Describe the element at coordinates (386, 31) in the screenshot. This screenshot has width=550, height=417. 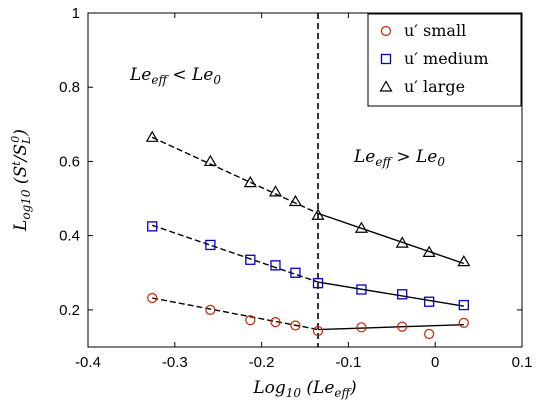
I see `legend-marker-circle` at that location.